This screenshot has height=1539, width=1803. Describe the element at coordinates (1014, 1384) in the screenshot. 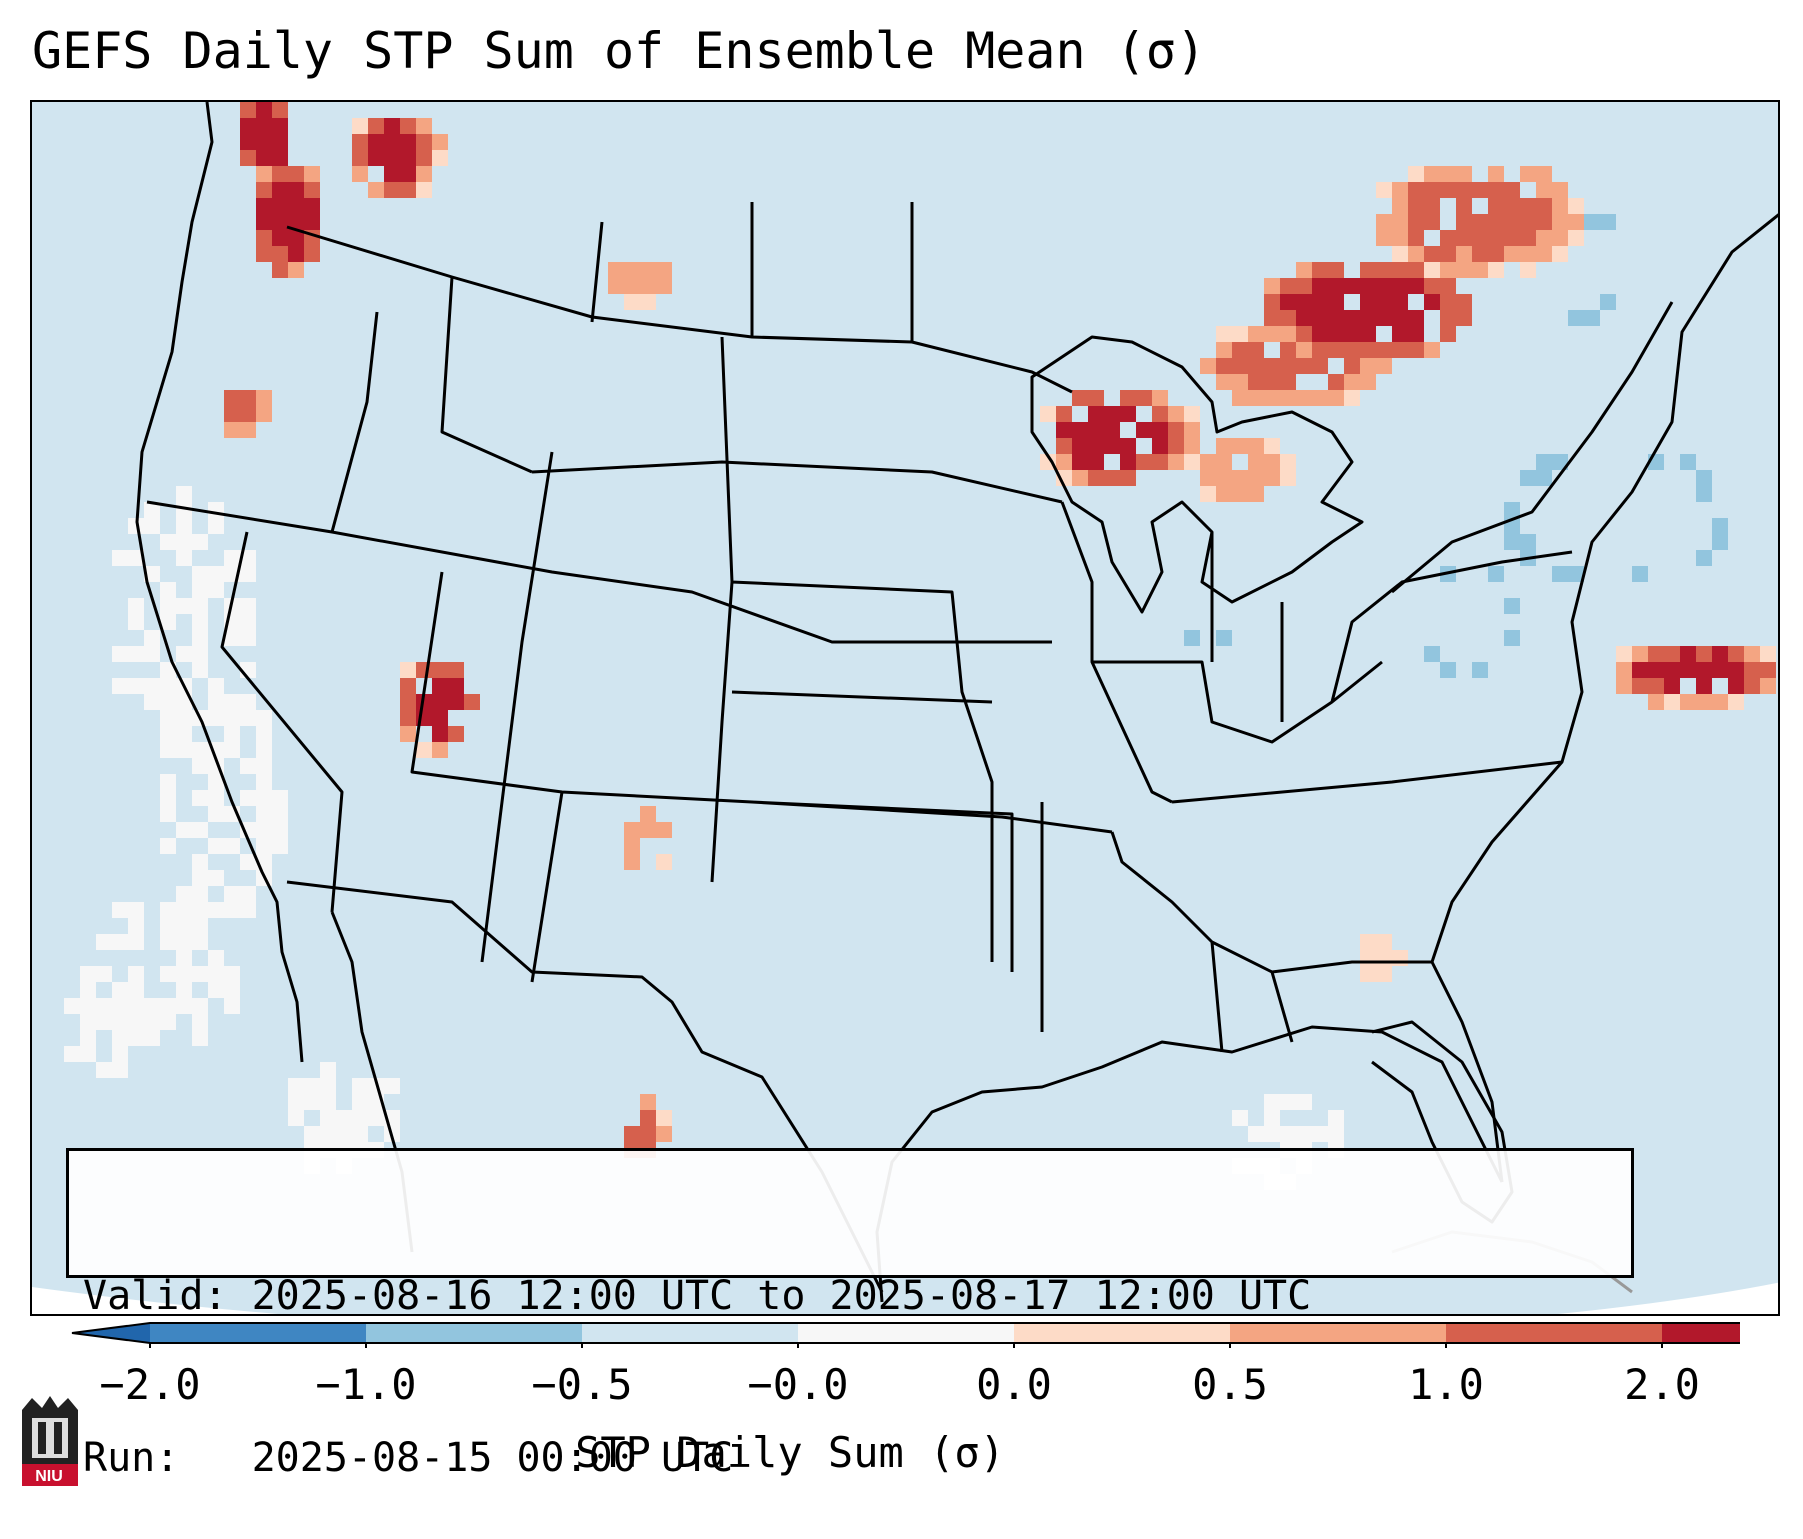

I see `colorbar-tick-label: 0.0` at that location.